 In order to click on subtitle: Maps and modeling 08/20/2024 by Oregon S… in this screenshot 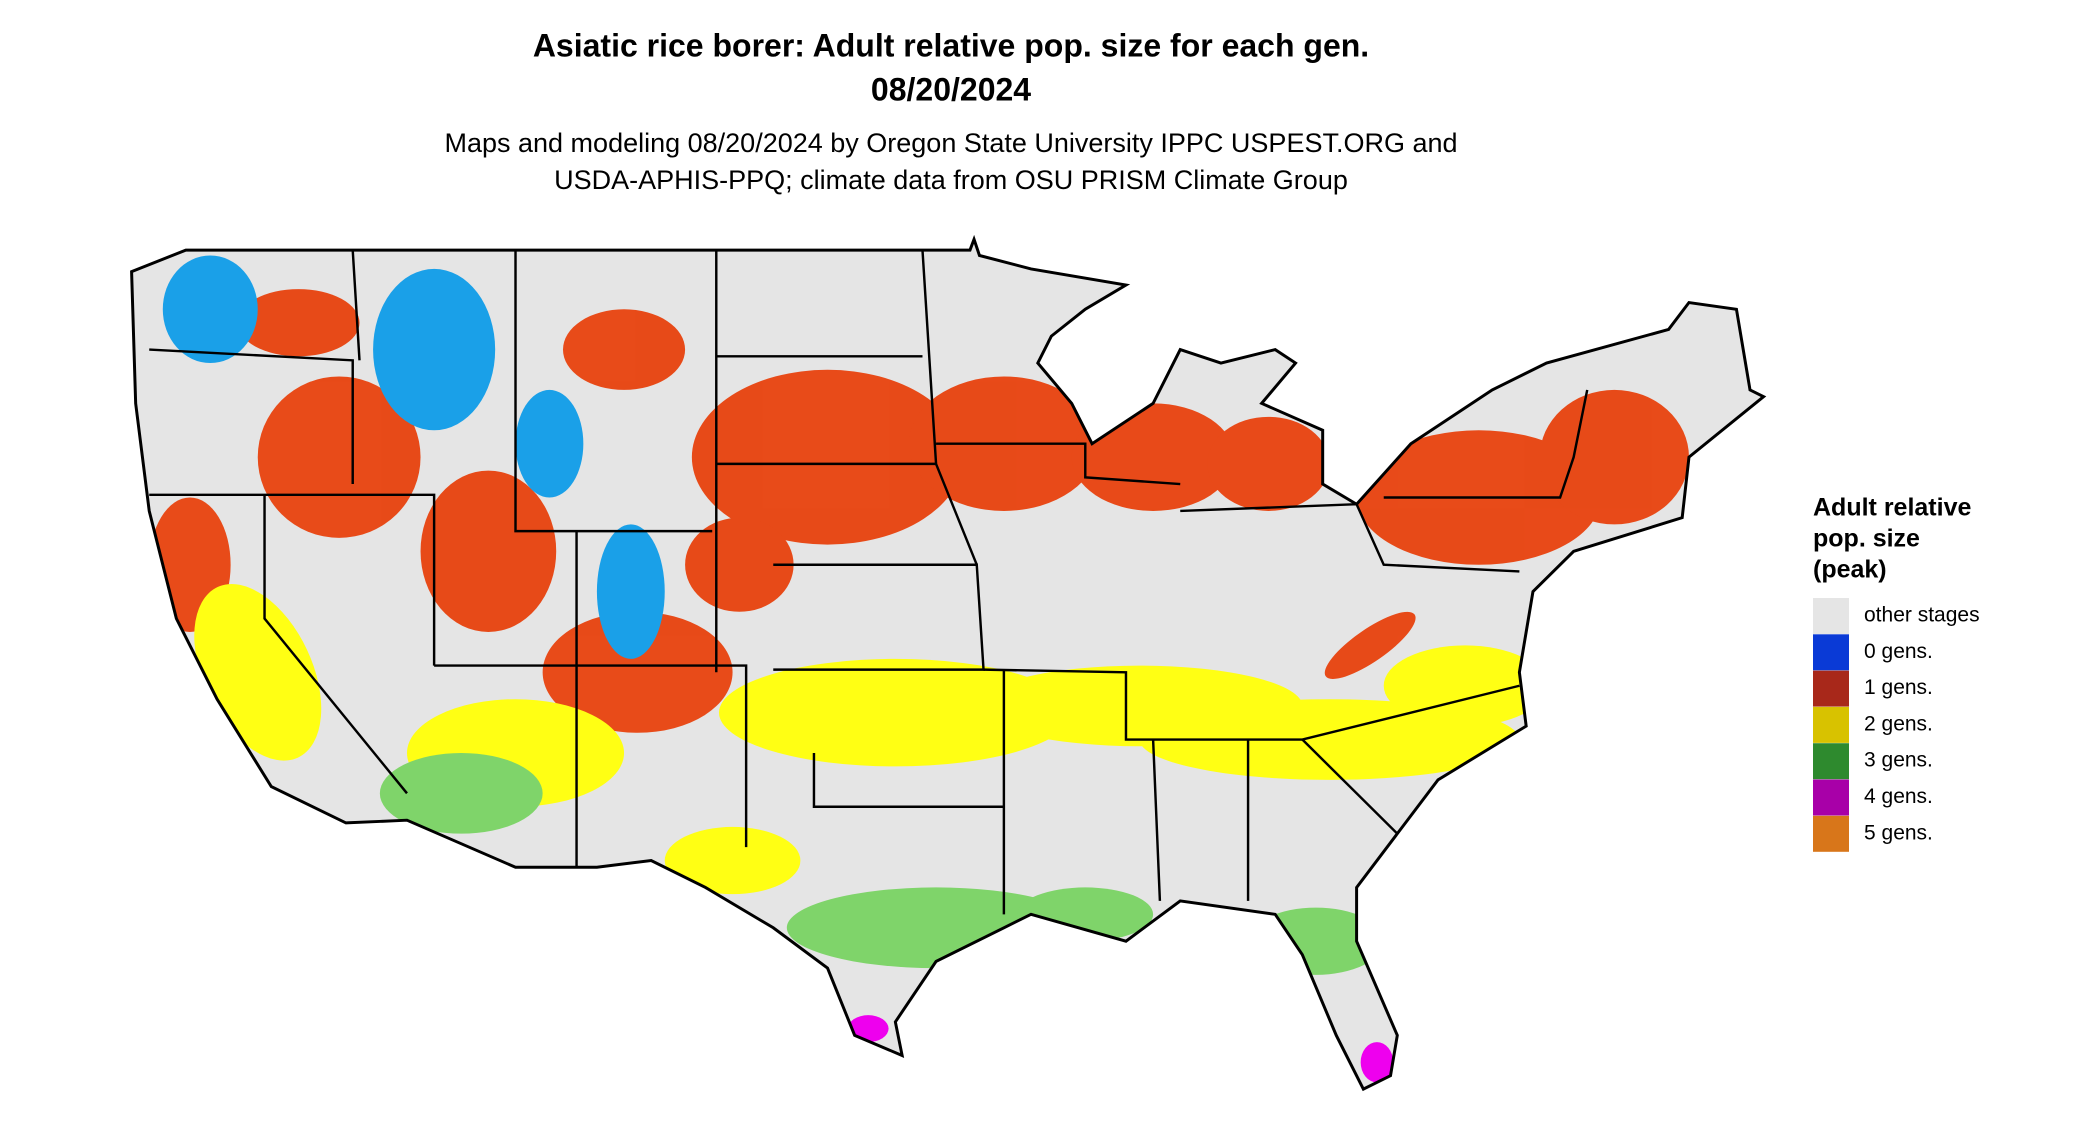, I will do `click(950, 143)`.